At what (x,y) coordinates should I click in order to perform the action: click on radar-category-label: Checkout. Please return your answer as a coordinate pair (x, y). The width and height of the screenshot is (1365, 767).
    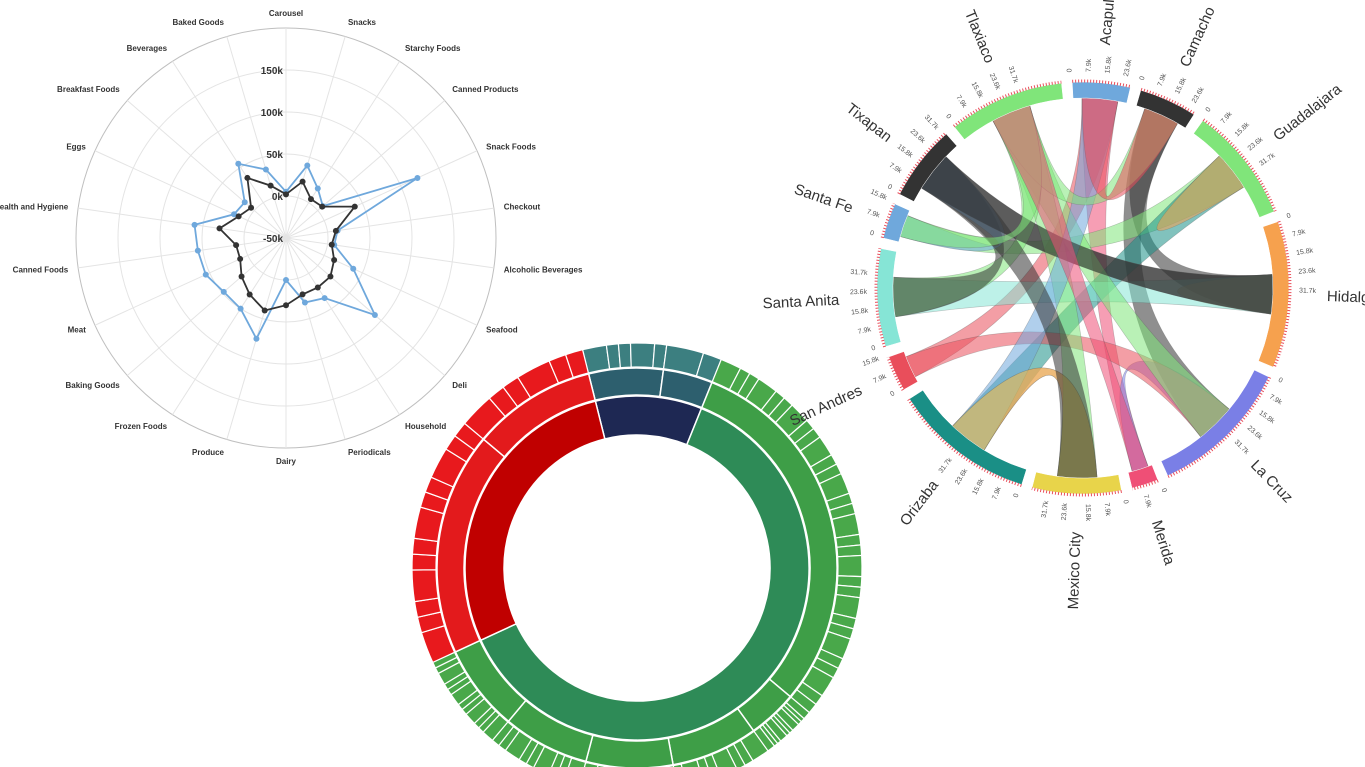
    Looking at the image, I should click on (522, 207).